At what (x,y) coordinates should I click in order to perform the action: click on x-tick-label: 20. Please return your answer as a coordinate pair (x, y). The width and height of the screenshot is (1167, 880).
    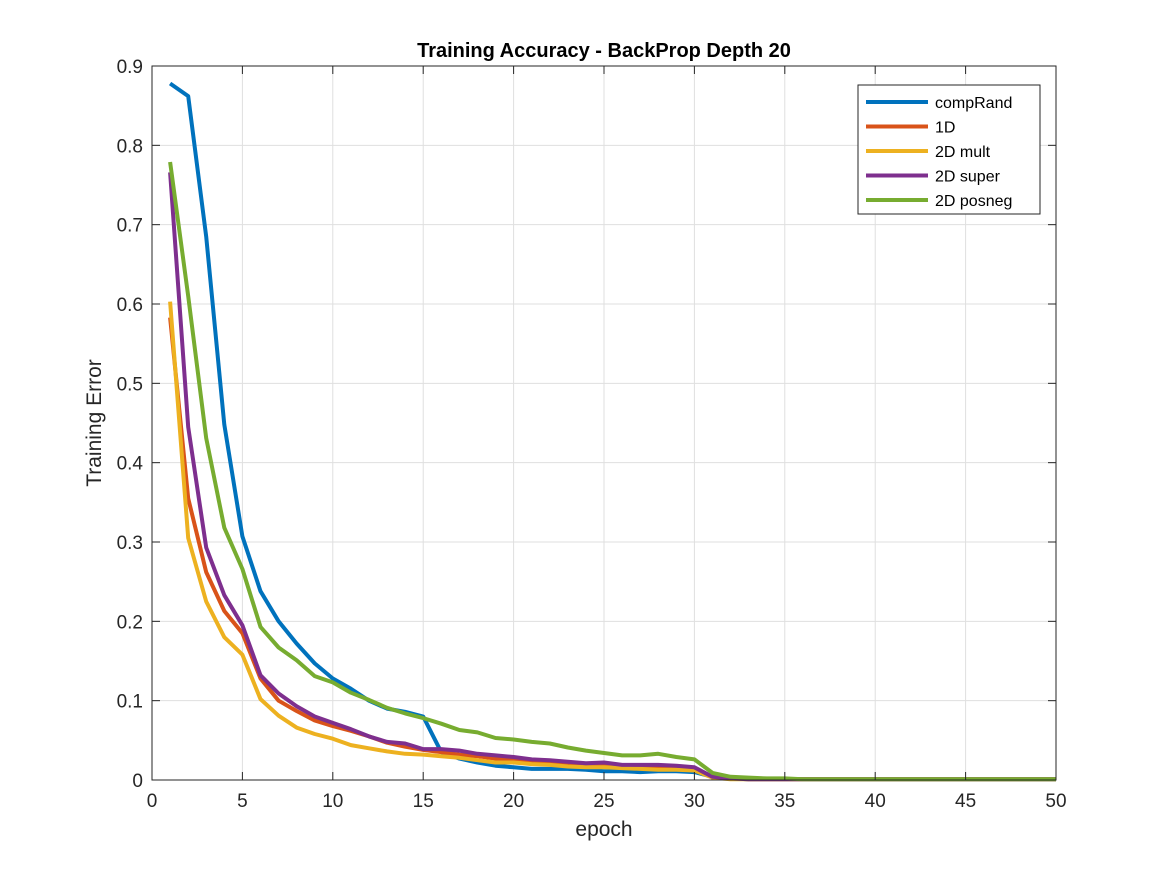
    Looking at the image, I should click on (513, 801).